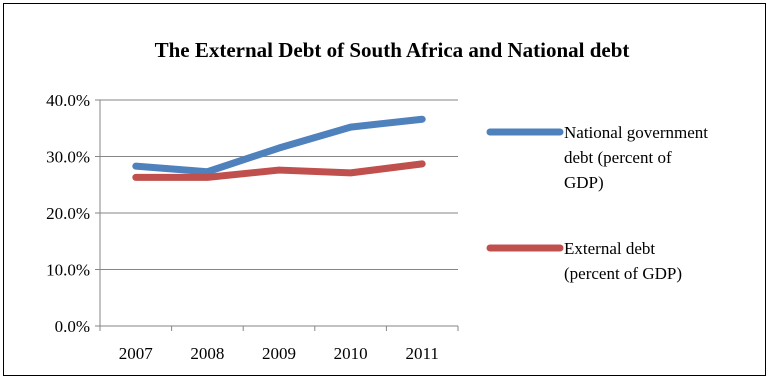 This screenshot has width=772, height=381. I want to click on y-tick-labels: 0.0% 10.0% 20.0% 30.0% 40.0%, so click(68, 213).